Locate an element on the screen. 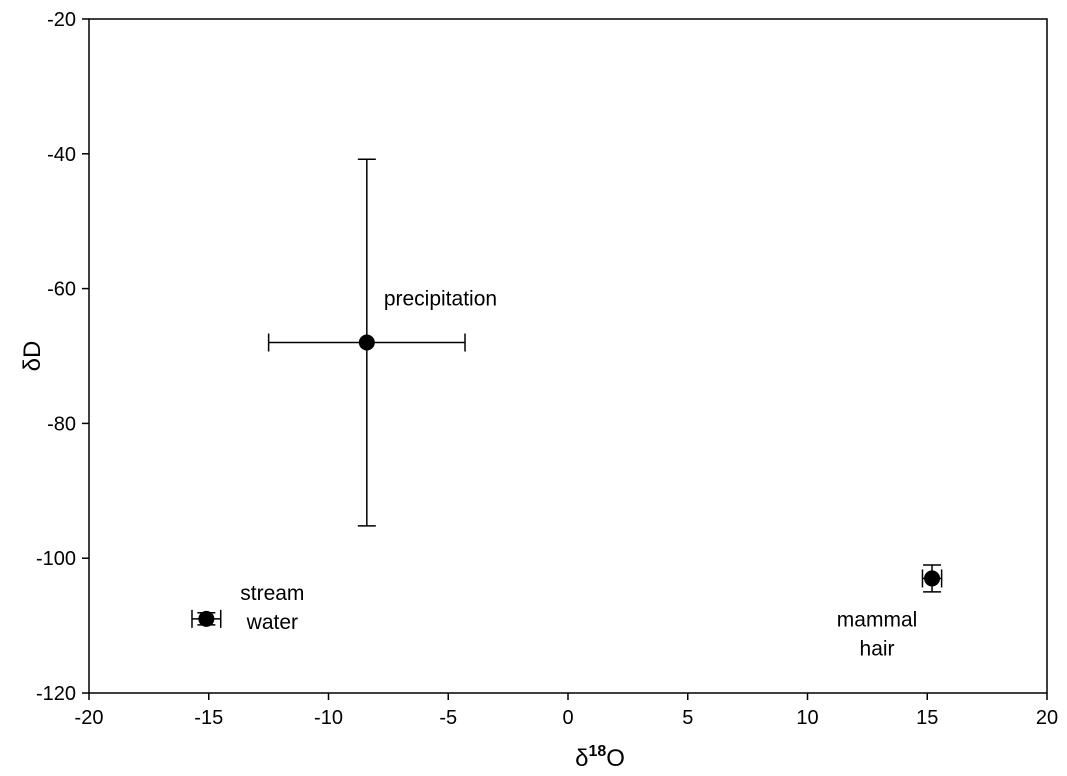 The height and width of the screenshot is (776, 1067). x-axis-ticks: -20 -15 -10 -5 0 5 10 15 20 is located at coordinates (566, 711).